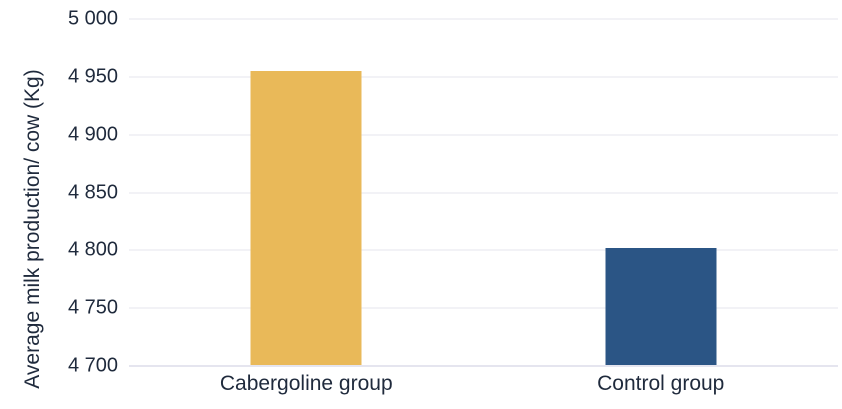 The height and width of the screenshot is (409, 842). What do you see at coordinates (92, 249) in the screenshot?
I see `y-tick-label: 4 800` at bounding box center [92, 249].